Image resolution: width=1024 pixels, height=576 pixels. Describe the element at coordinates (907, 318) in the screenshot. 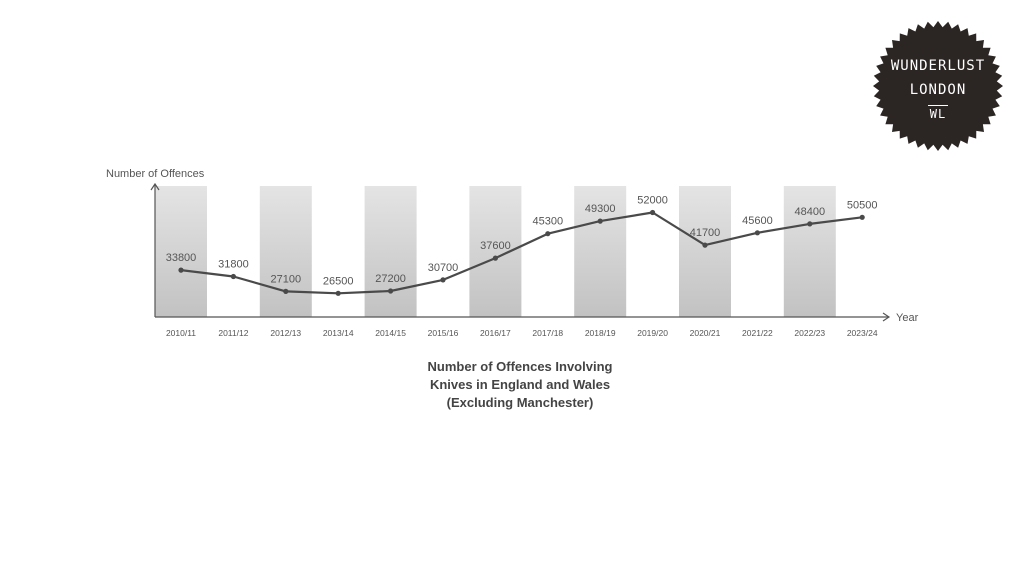

I see `x-axis-label: Year` at that location.